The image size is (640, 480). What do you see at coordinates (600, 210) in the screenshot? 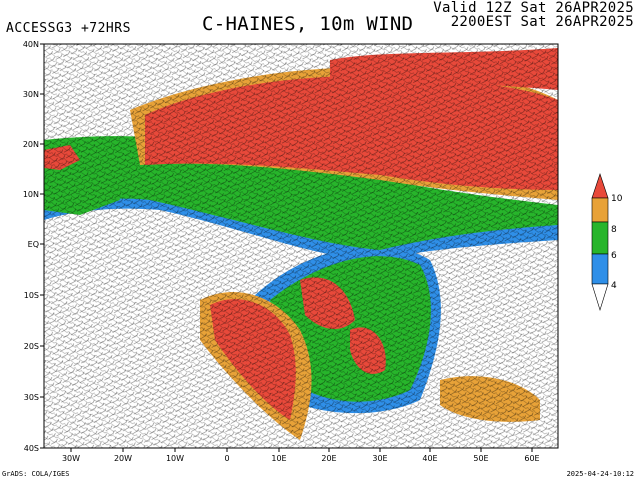
I see `legend-swatch-orange` at bounding box center [600, 210].